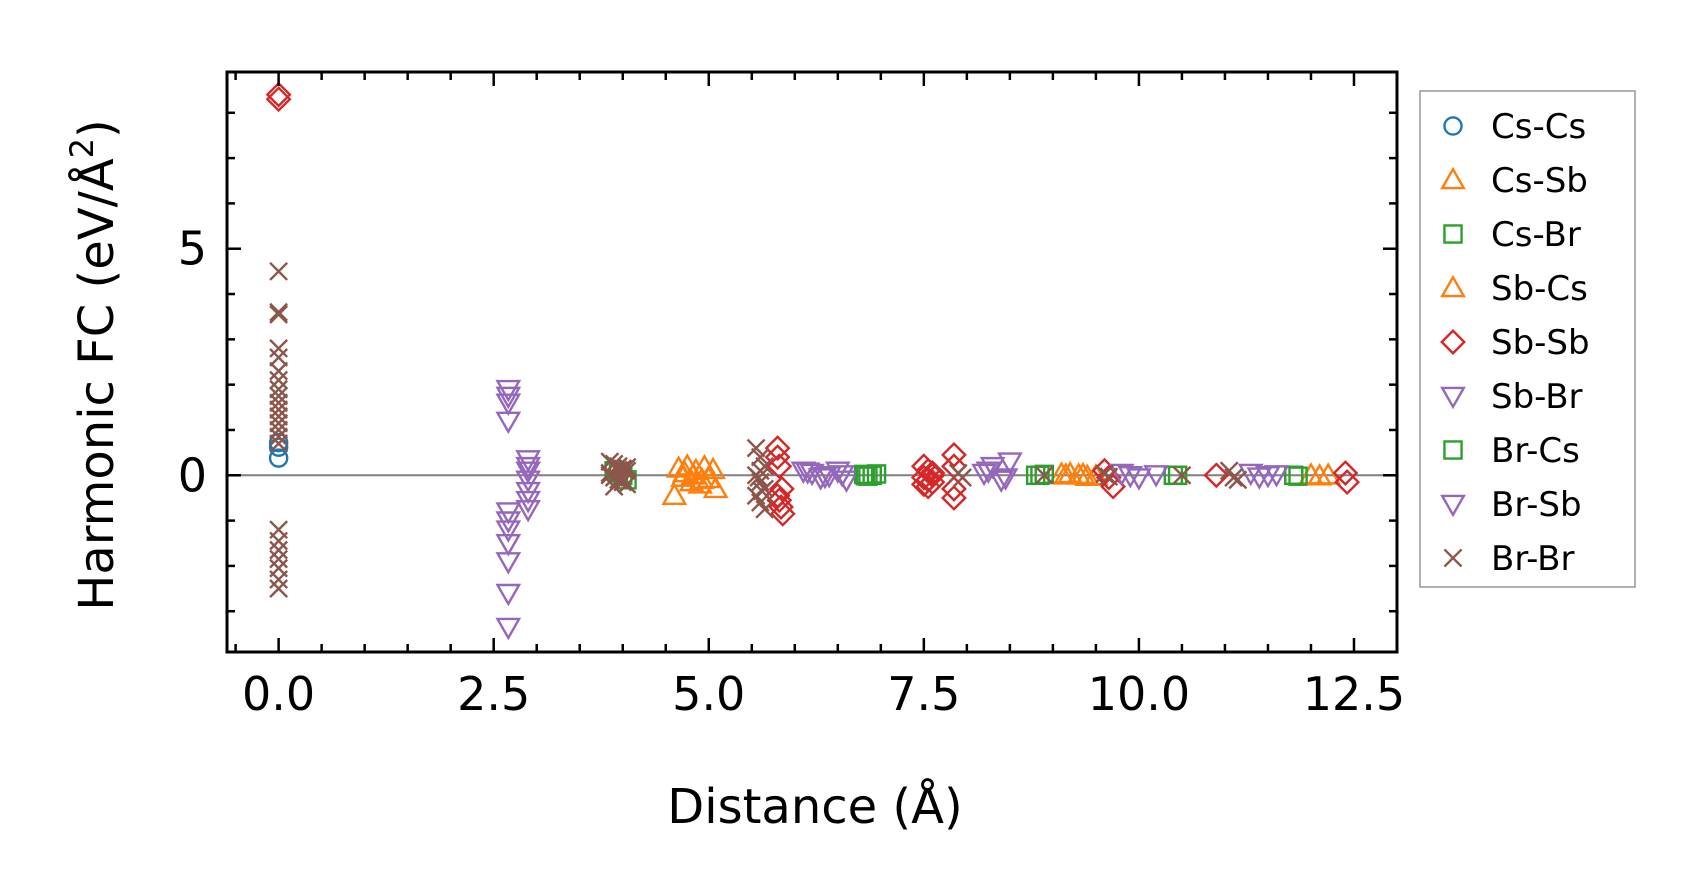 This screenshot has height=893, width=1681. What do you see at coordinates (1538, 127) in the screenshot?
I see `legend-label-cs-cs: Cs-Cs` at bounding box center [1538, 127].